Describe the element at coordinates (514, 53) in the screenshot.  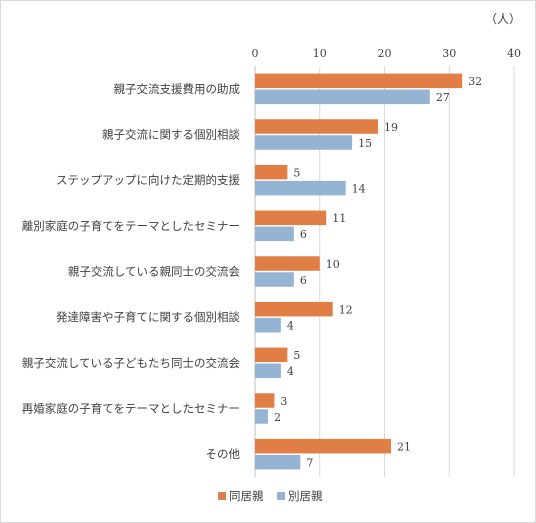
I see `x-tick-label: 40` at that location.